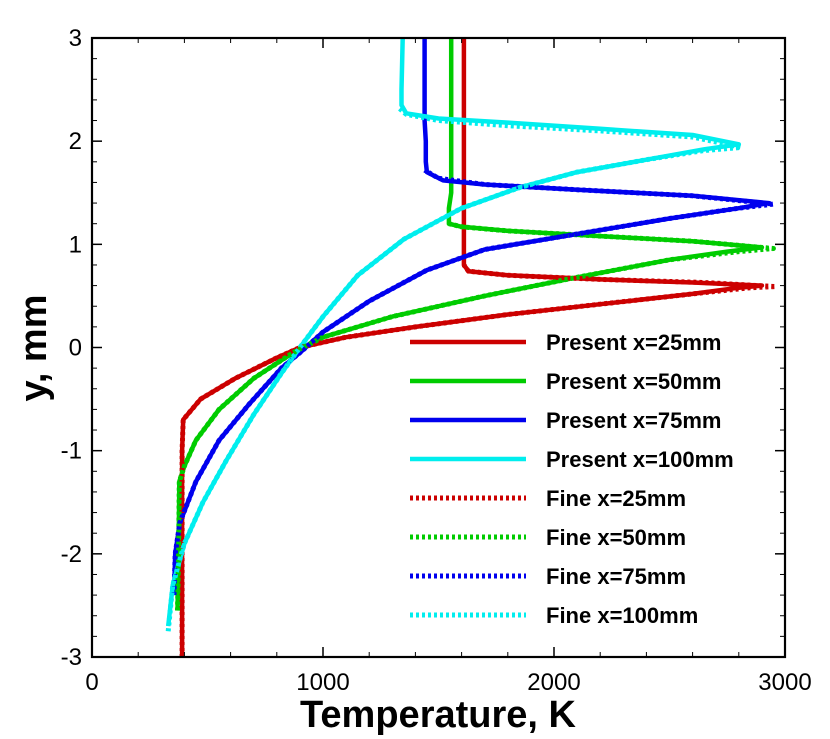 This screenshot has width=830, height=739. I want to click on legend-label-3: Present x=75mm, so click(634, 420).